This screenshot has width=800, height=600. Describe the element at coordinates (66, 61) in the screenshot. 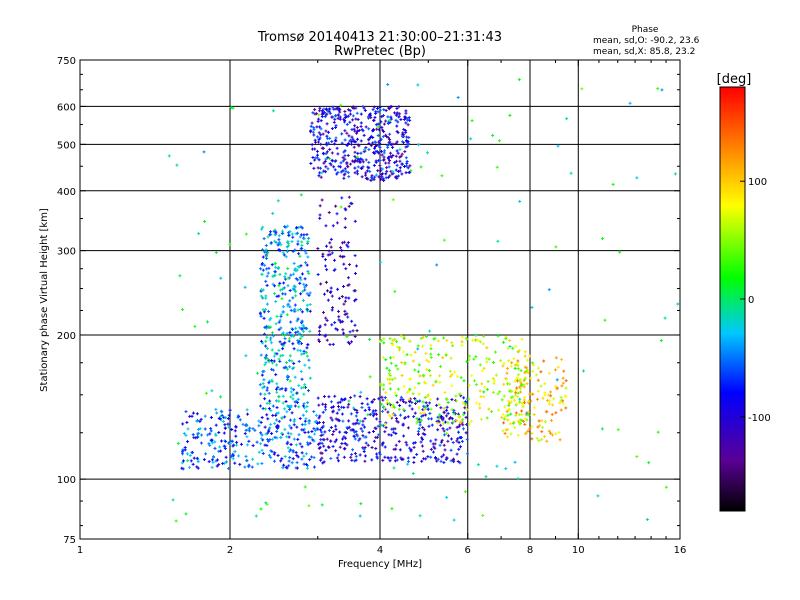

I see `y-tick-label: 750` at that location.